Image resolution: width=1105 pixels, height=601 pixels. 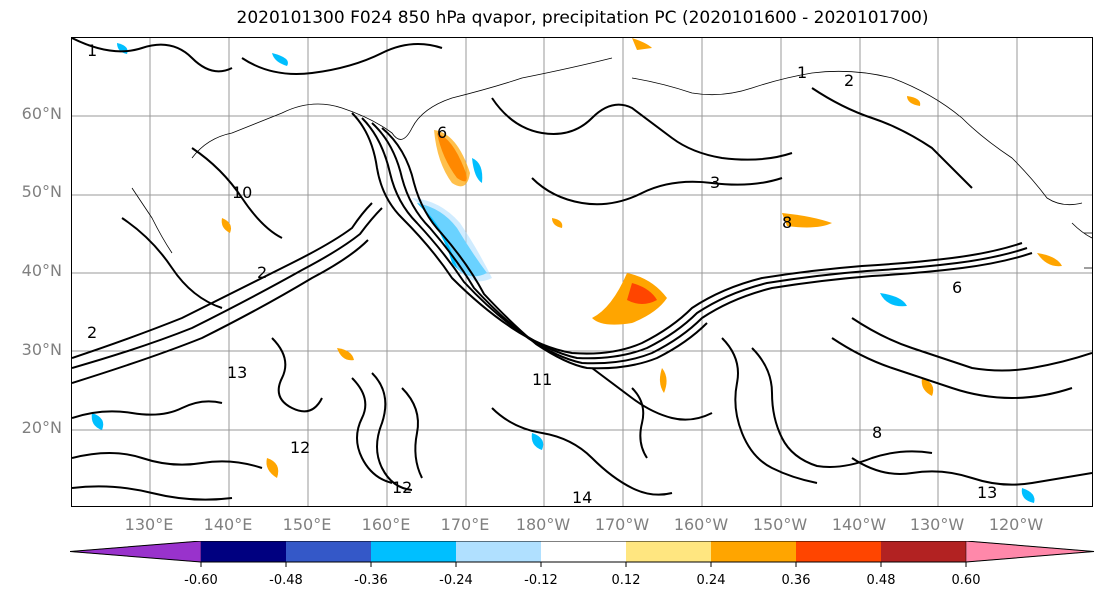 I want to click on colorbar-label: -0.12, so click(x=541, y=580).